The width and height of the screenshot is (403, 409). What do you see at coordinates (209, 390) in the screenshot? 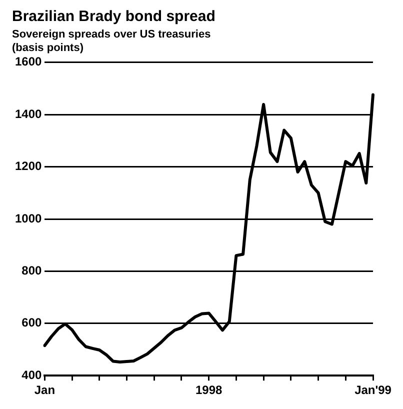
I see `x-tick-label: 1998` at bounding box center [209, 390].